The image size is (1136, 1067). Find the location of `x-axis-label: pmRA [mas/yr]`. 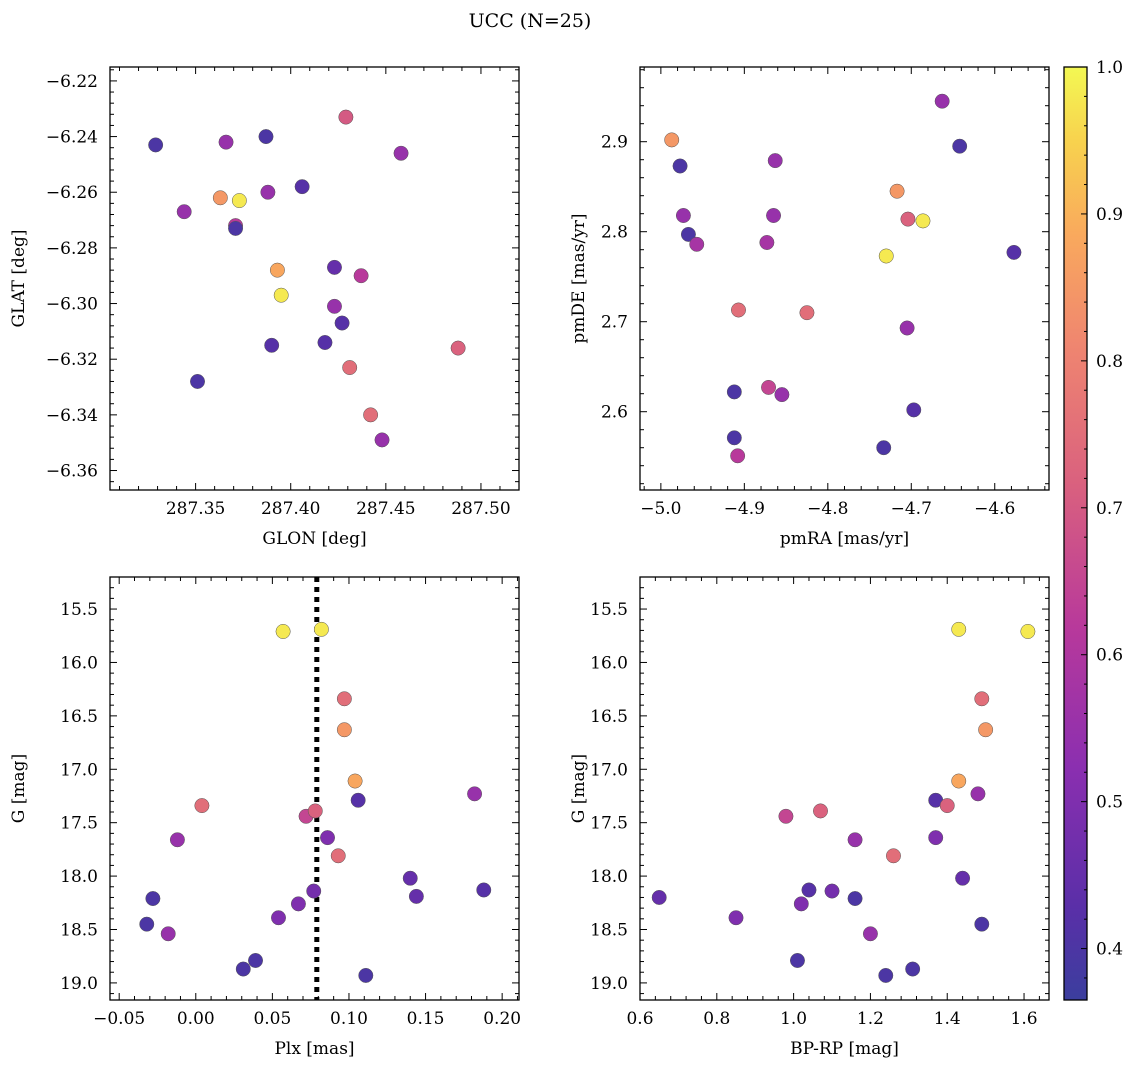

x-axis-label: pmRA [mas/yr] is located at coordinates (844, 539).